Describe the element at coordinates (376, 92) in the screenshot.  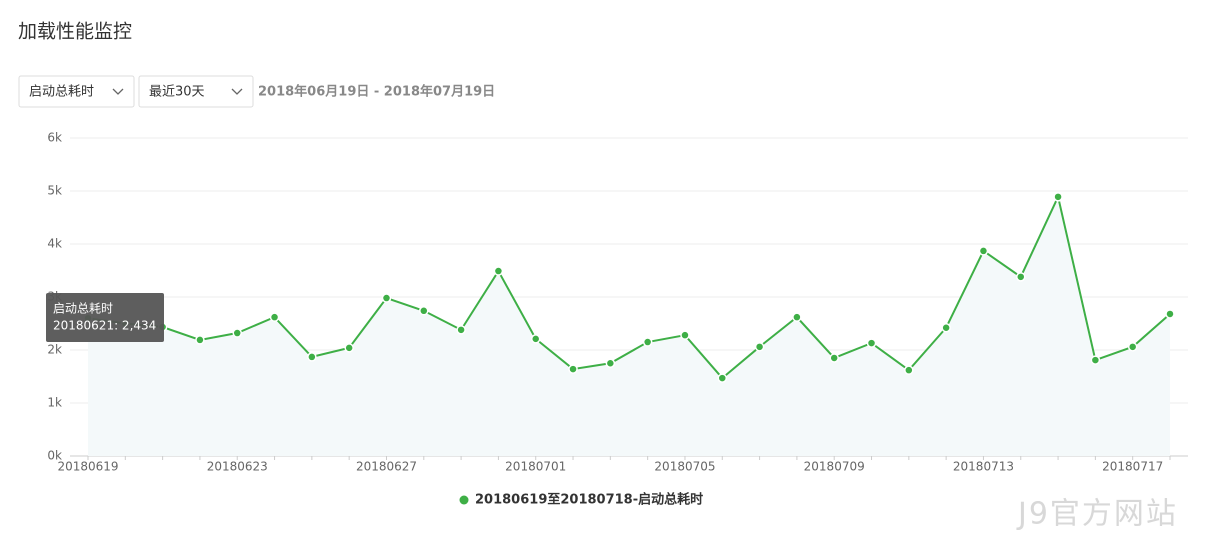
I see `date-range: 2018年06月19日 - 2018年07月19日` at that location.